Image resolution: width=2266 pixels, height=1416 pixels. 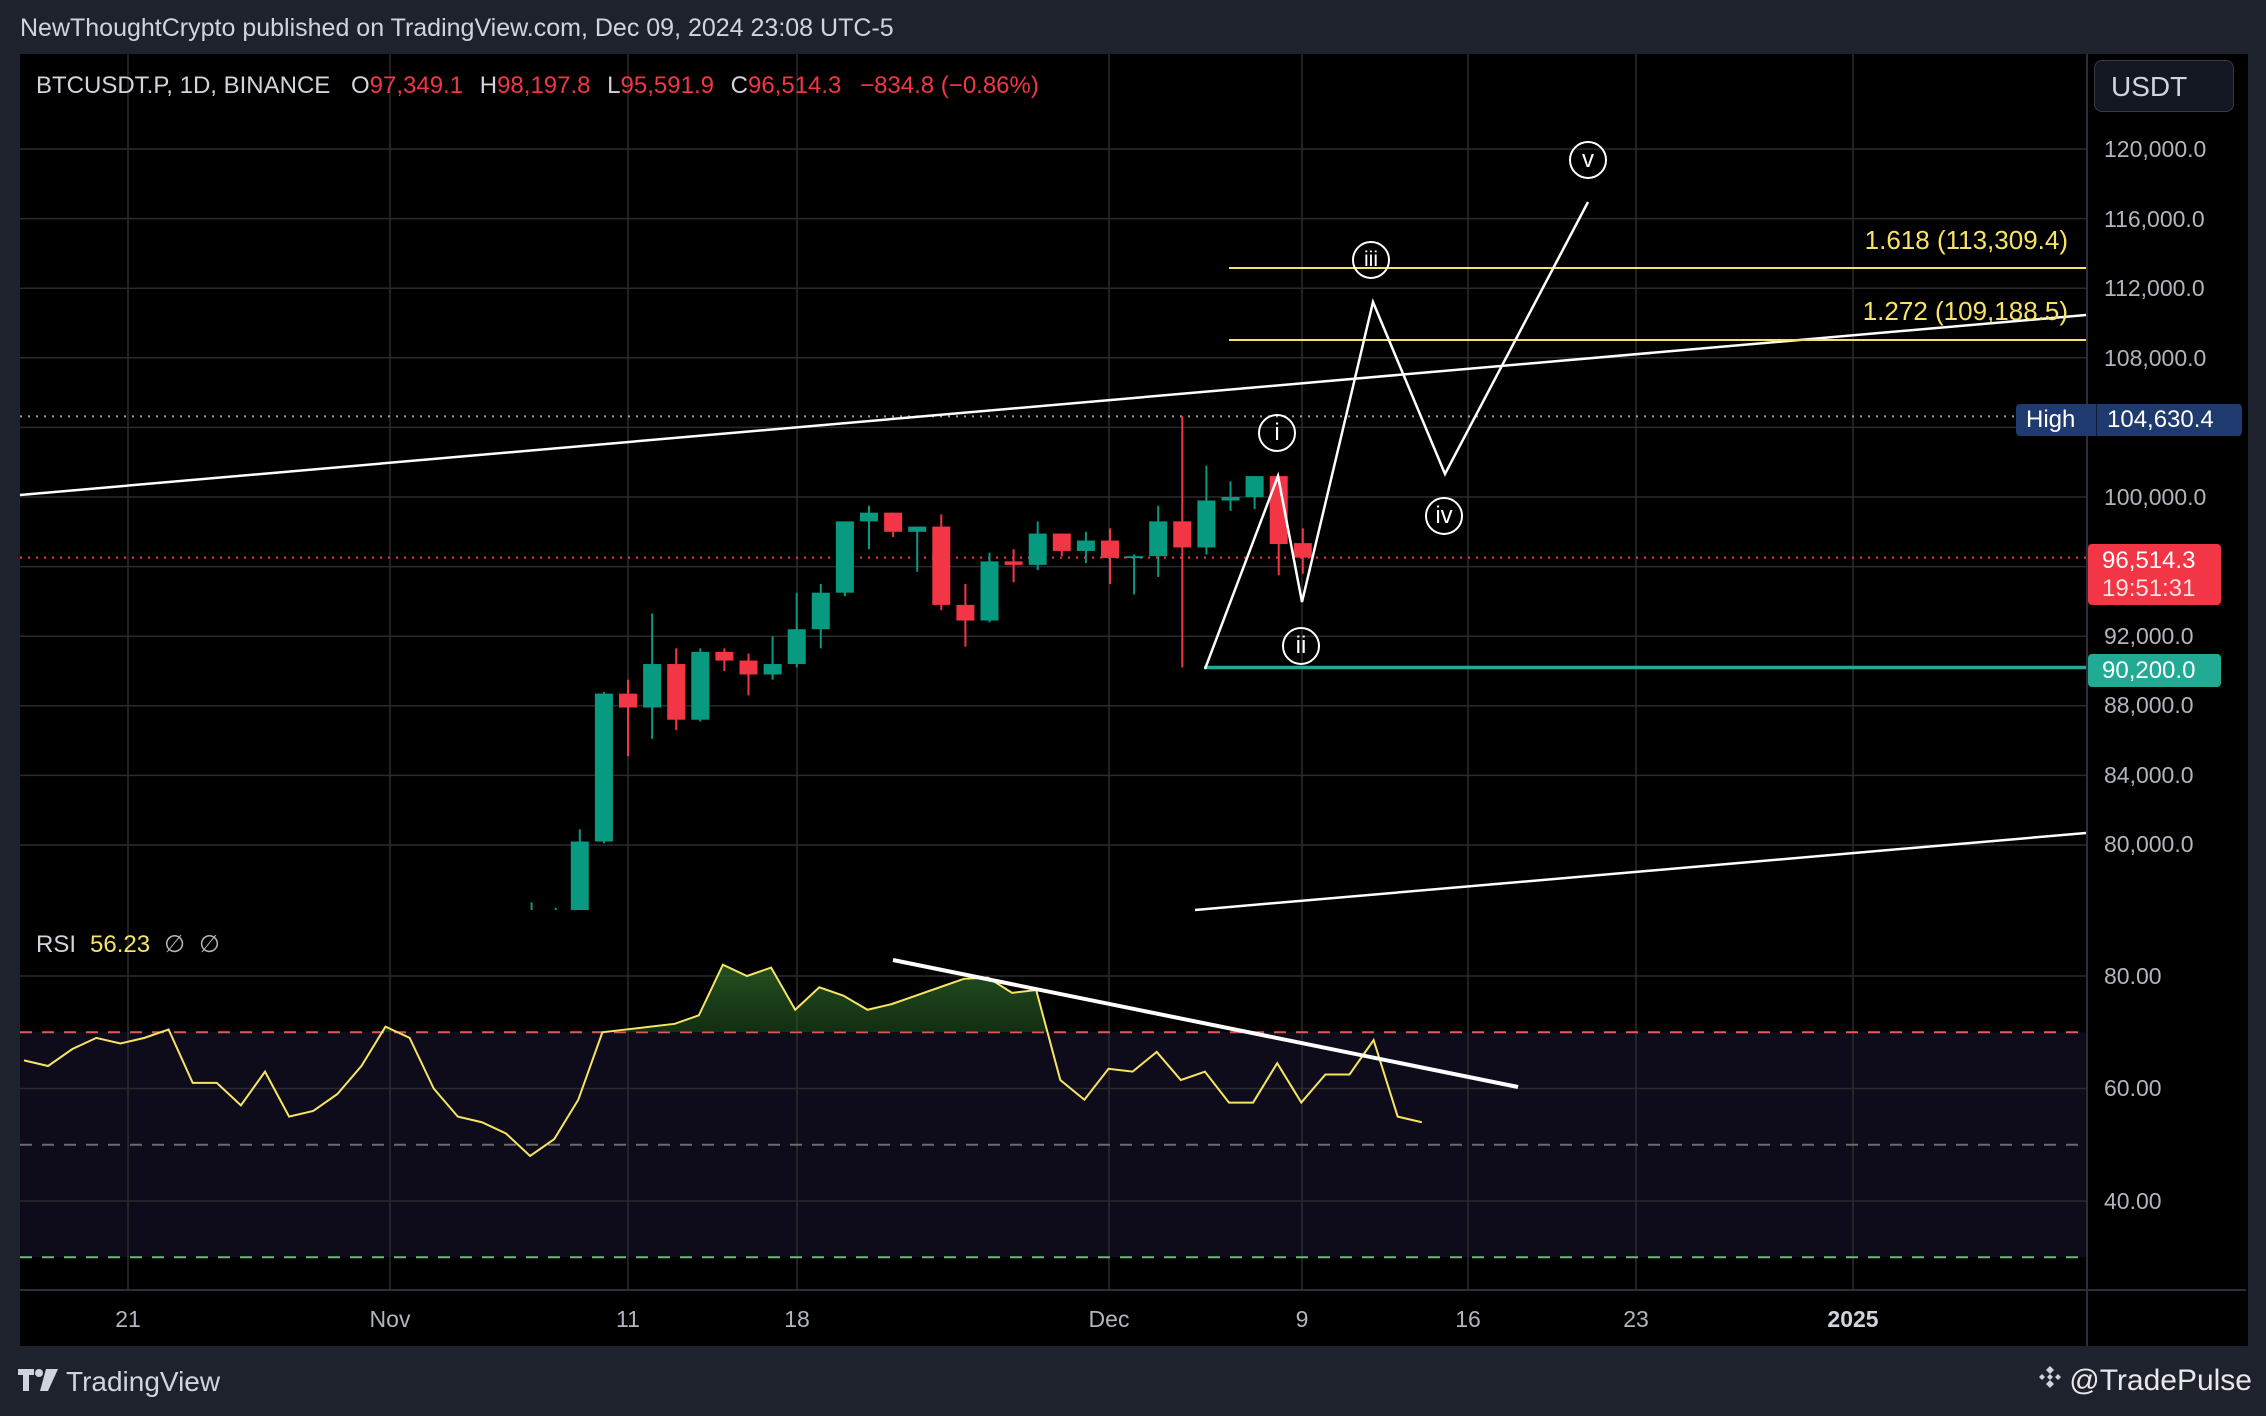 What do you see at coordinates (2155, 497) in the screenshot?
I see `price-tick: 100,000.0` at bounding box center [2155, 497].